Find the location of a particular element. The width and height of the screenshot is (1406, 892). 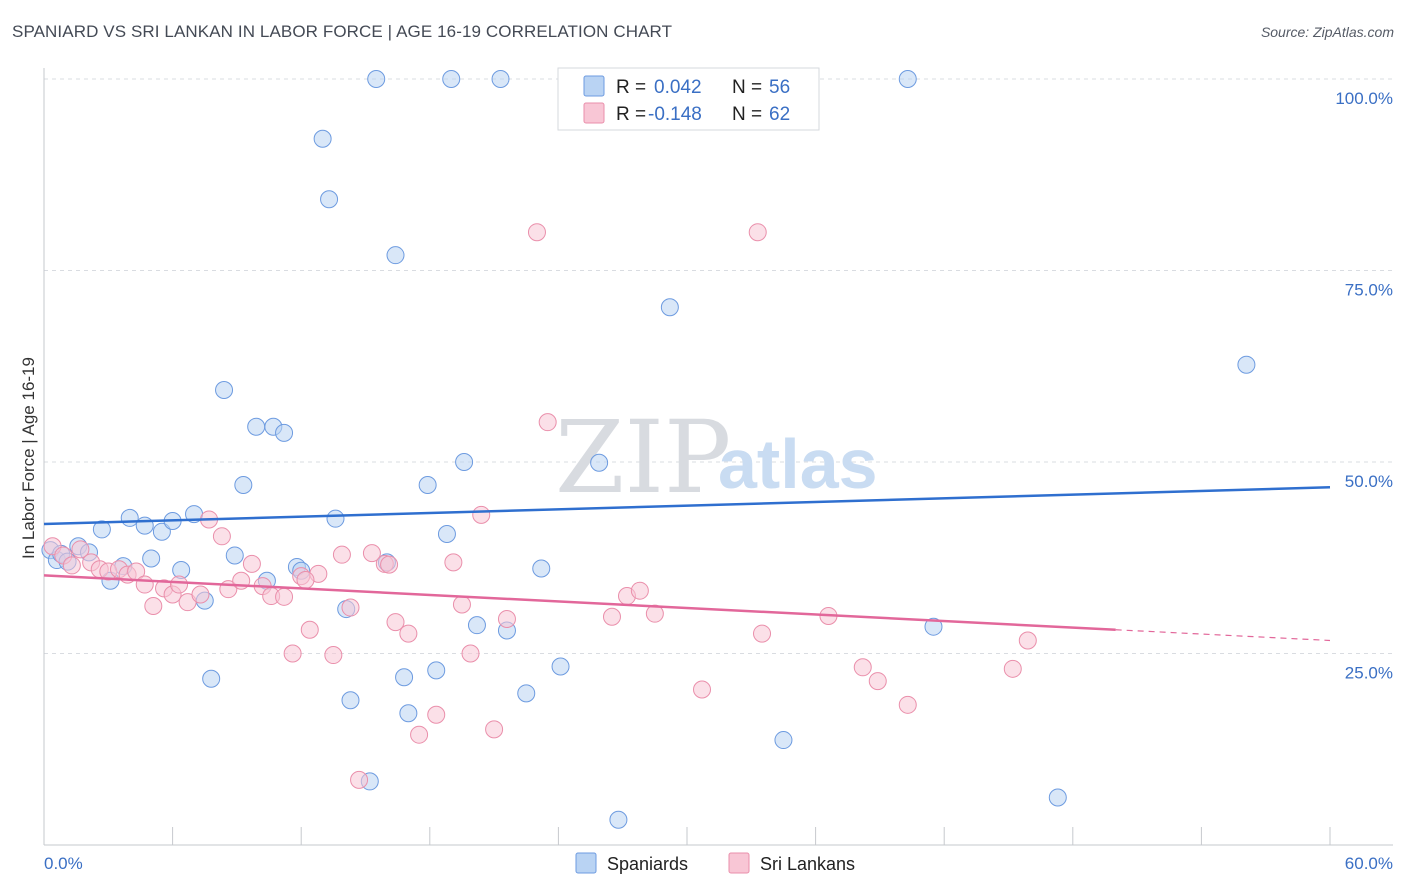

legend-r-value-2: -0.148 is located at coordinates (675, 114).